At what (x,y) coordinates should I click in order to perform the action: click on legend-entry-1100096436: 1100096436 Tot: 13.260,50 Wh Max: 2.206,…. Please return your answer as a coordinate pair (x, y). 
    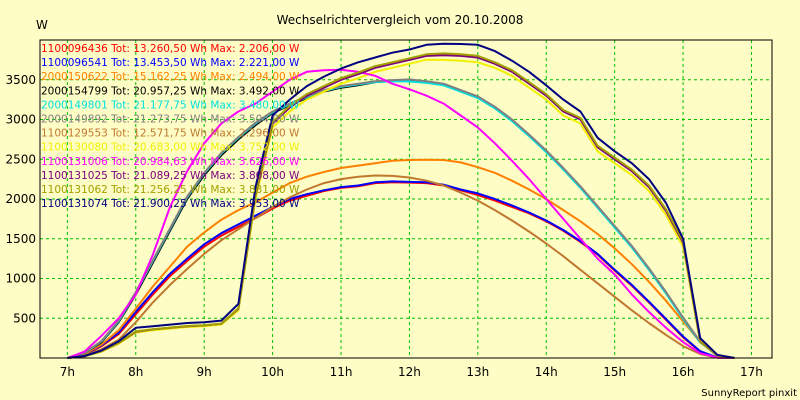
    Looking at the image, I should click on (170, 49).